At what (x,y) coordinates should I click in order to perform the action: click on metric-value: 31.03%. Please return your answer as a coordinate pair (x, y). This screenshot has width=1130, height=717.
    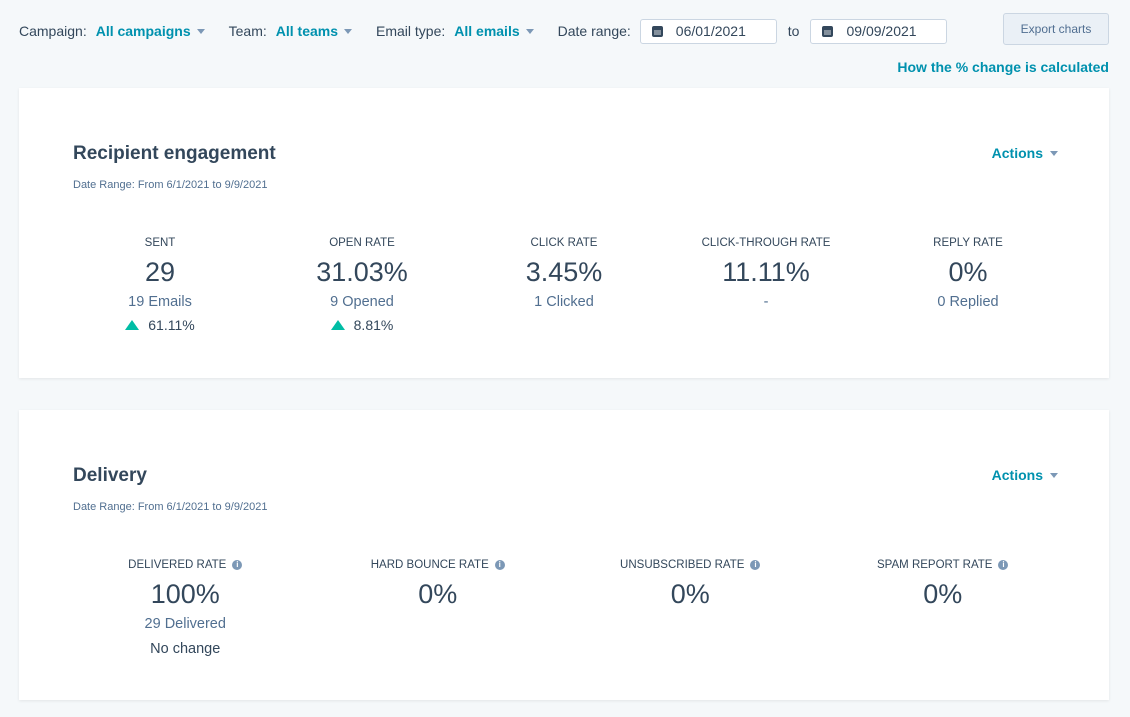
    Looking at the image, I should click on (362, 272).